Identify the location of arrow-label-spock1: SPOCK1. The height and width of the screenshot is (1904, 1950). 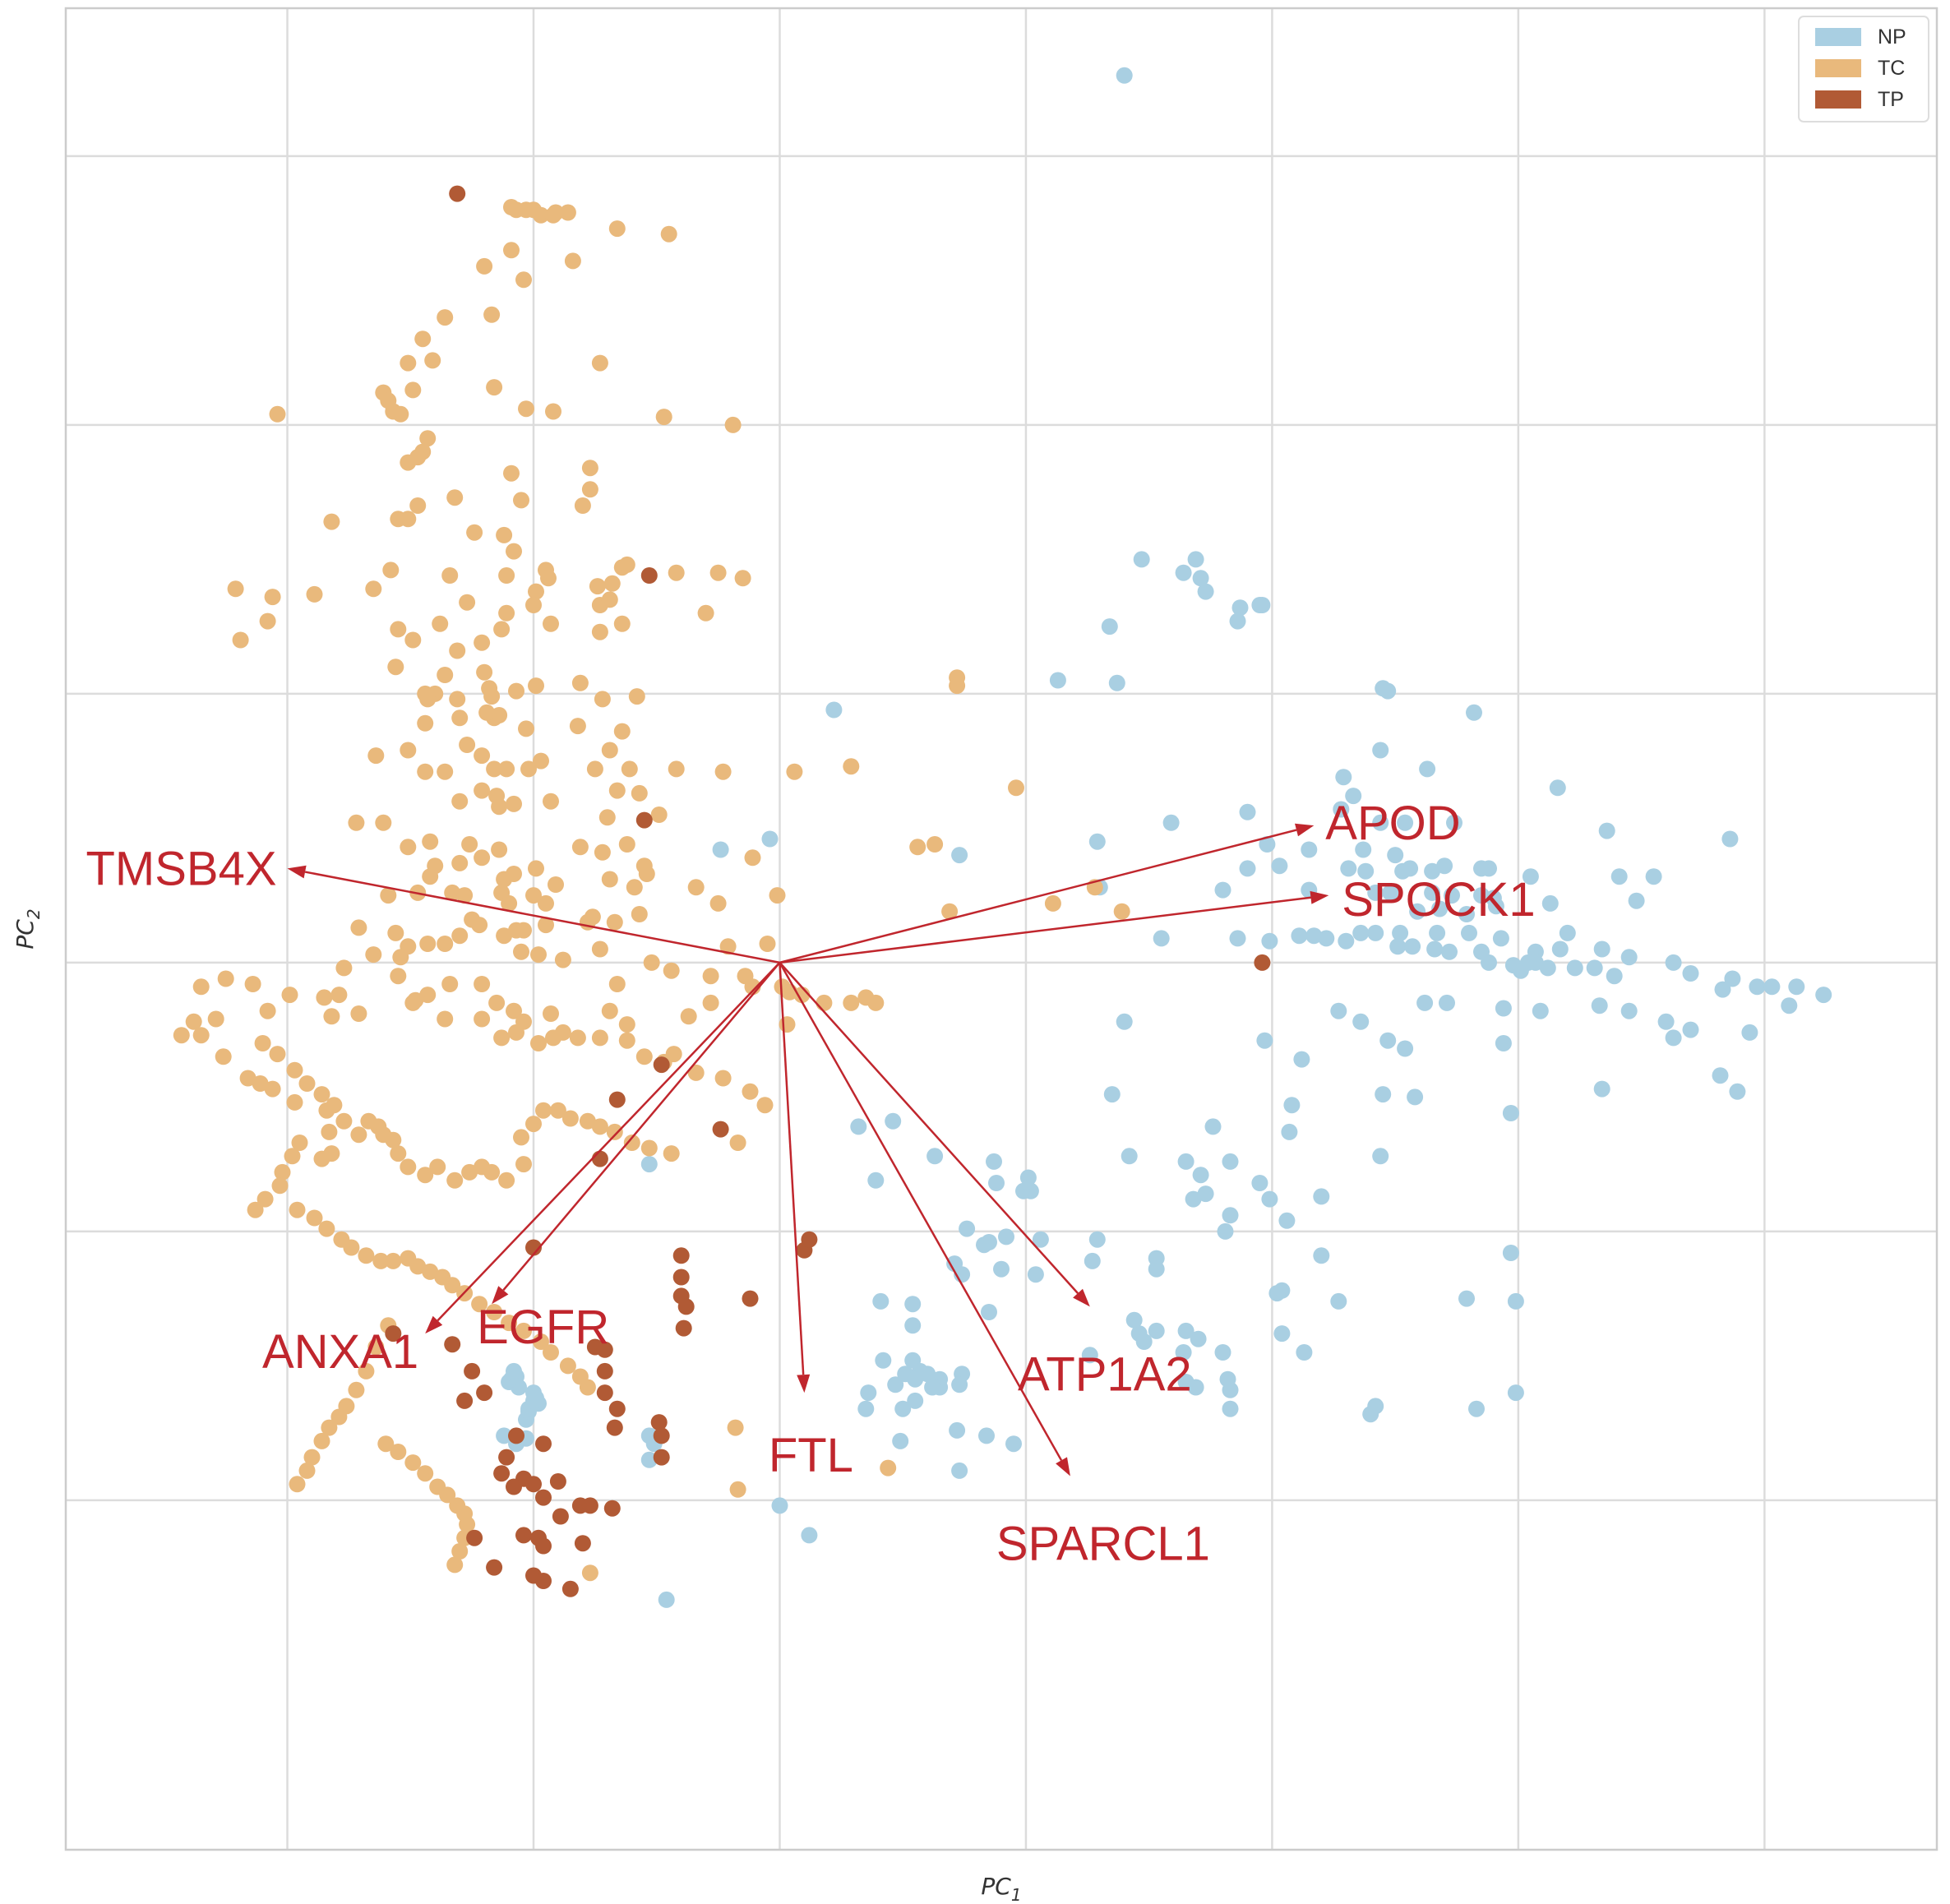
(1438, 900).